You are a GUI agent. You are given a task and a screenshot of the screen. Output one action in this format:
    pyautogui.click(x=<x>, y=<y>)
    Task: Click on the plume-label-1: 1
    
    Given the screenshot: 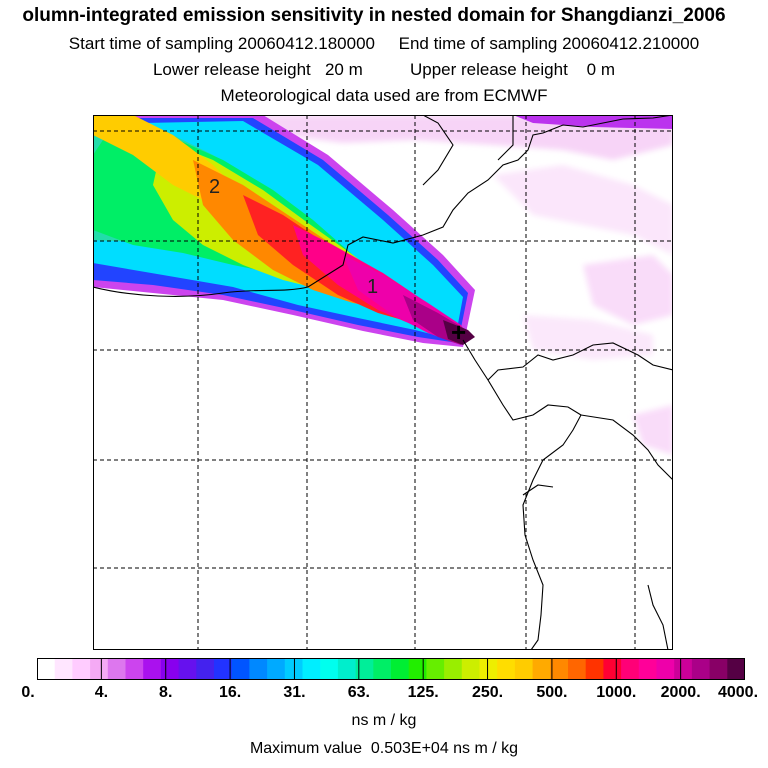 What is the action you would take?
    pyautogui.click(x=372, y=287)
    